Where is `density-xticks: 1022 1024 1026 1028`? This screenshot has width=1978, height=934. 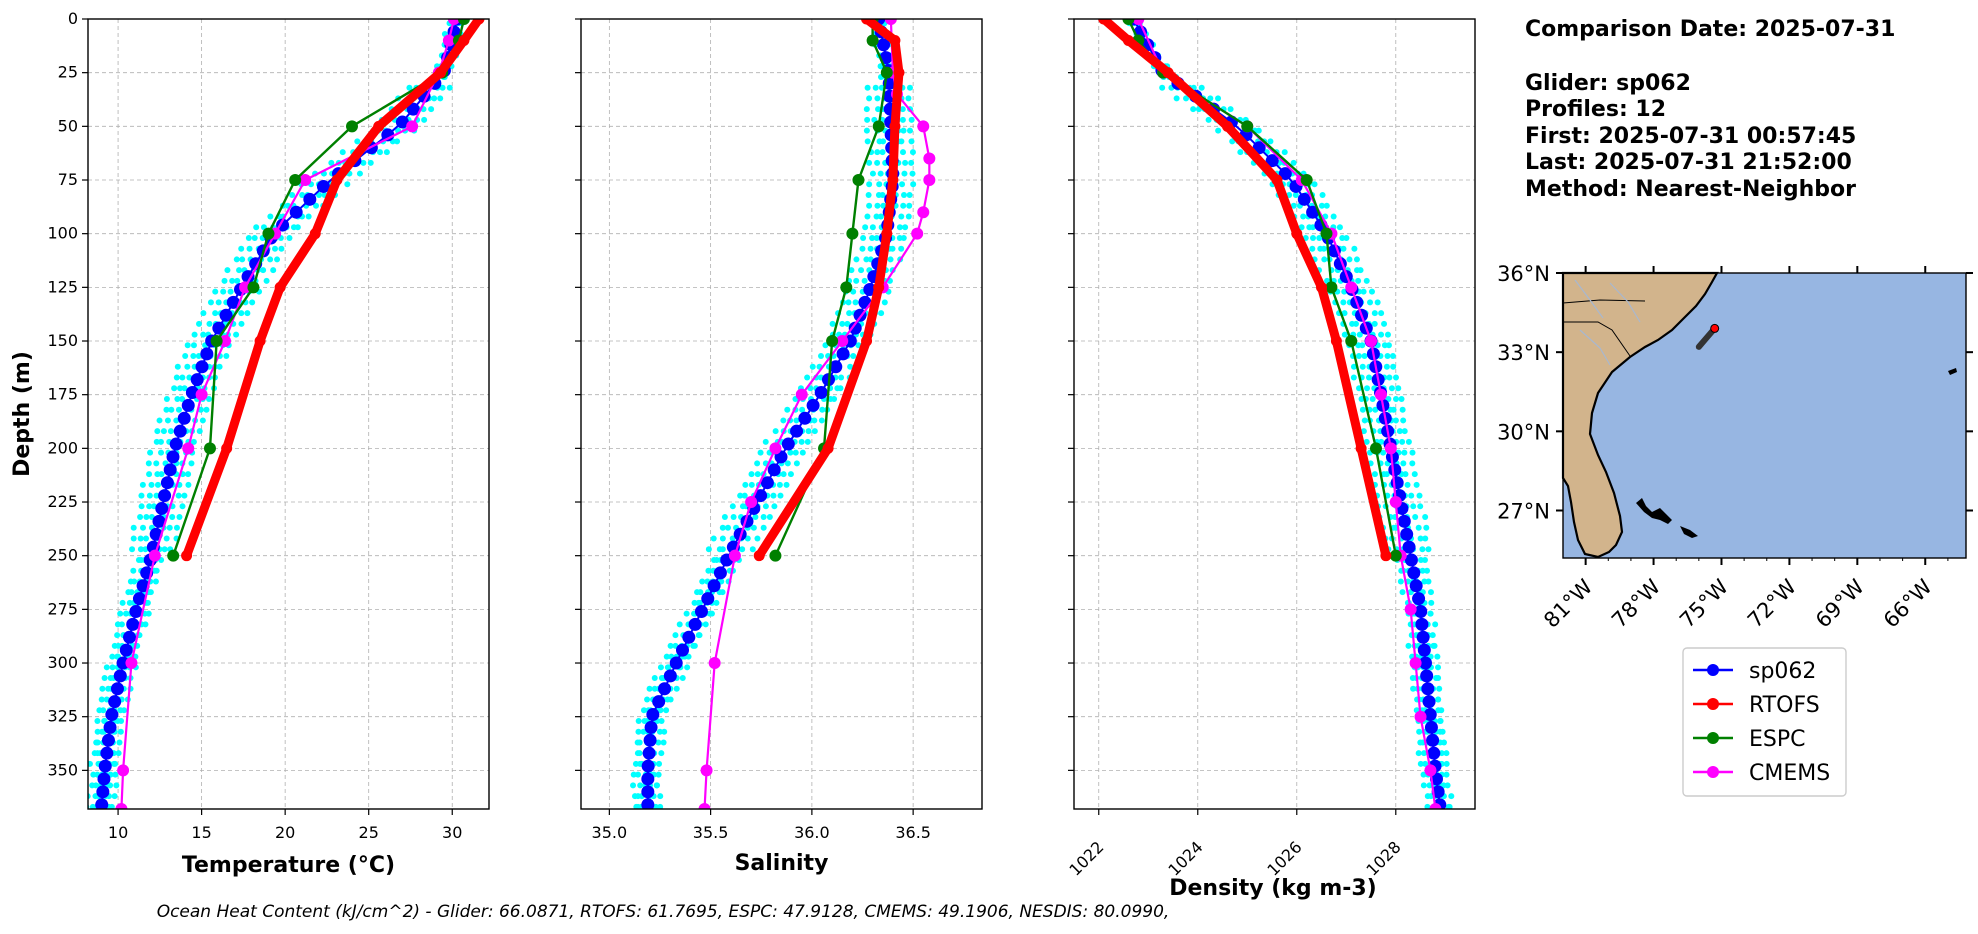 density-xticks: 1022 1024 1026 1028 is located at coordinates (1235, 844).